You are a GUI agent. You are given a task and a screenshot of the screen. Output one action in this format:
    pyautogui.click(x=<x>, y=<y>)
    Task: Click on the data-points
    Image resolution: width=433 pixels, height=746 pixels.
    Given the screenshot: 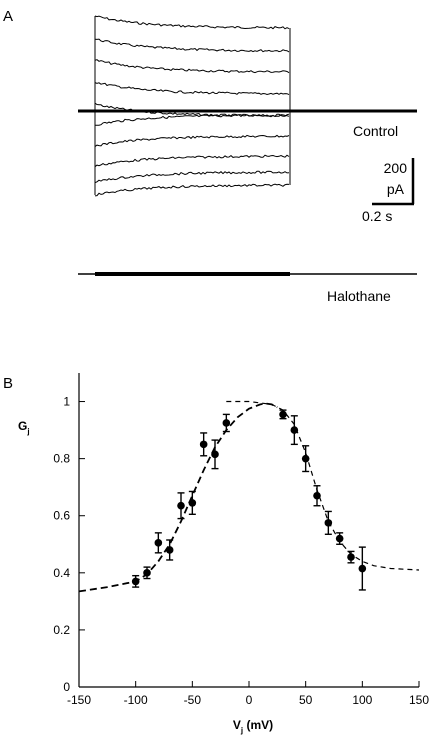 What is the action you would take?
    pyautogui.click(x=249, y=500)
    